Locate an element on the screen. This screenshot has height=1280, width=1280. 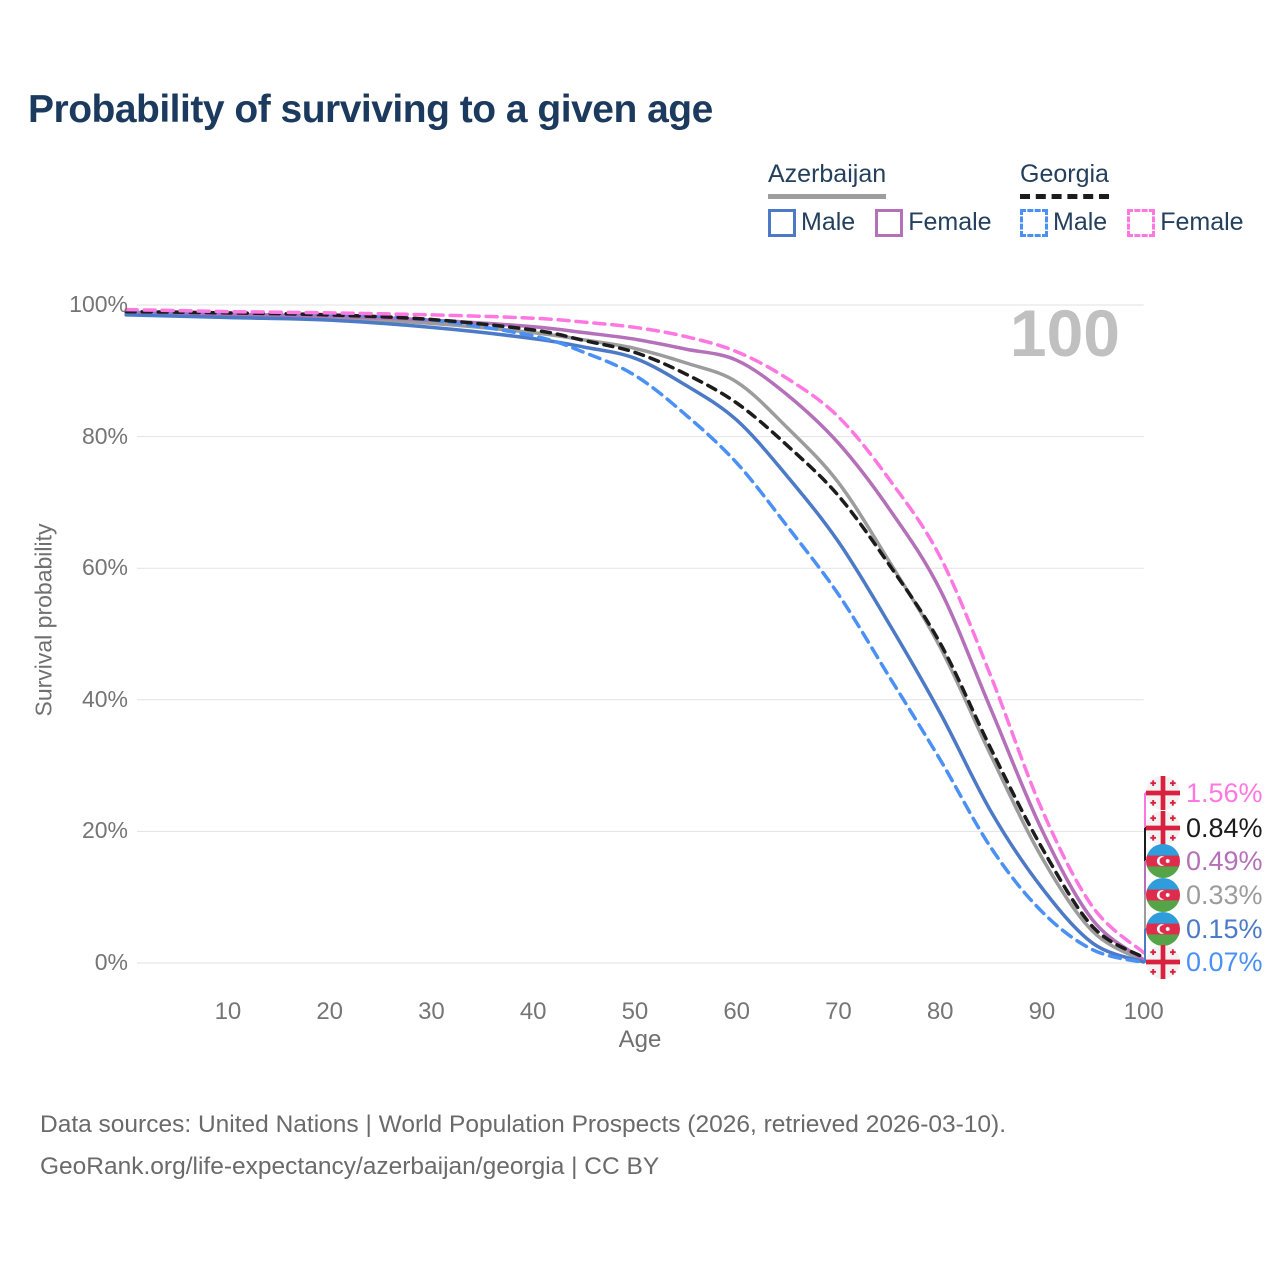
y-tick-label: 80% is located at coordinates (104, 435).